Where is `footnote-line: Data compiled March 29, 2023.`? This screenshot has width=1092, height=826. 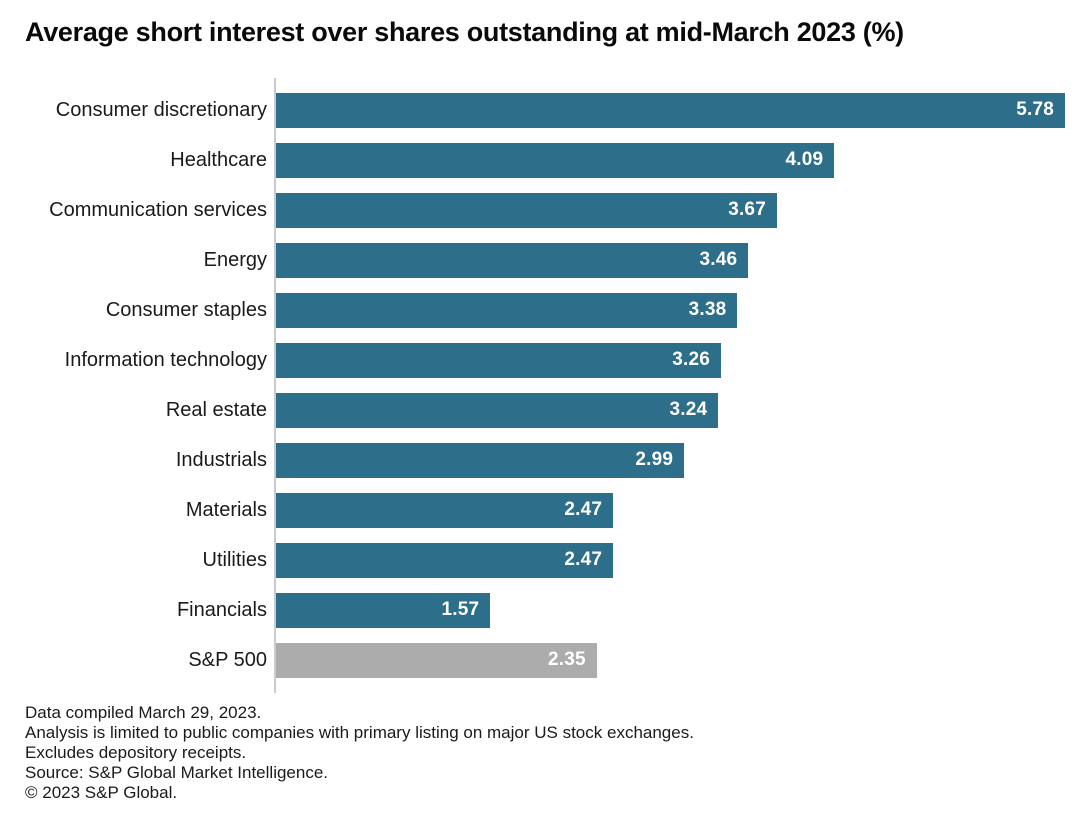 footnote-line: Data compiled March 29, 2023. is located at coordinates (143, 712).